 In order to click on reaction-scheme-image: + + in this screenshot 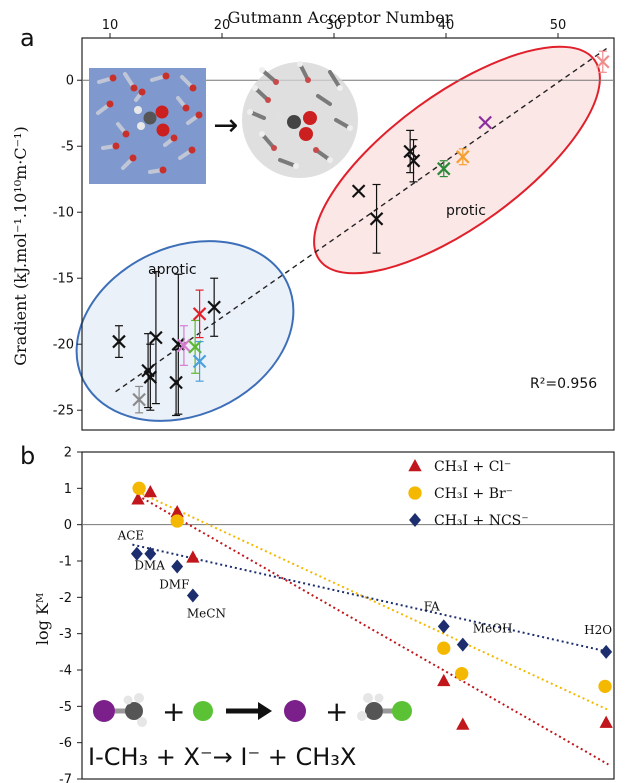, I will do `click(252, 710)`.